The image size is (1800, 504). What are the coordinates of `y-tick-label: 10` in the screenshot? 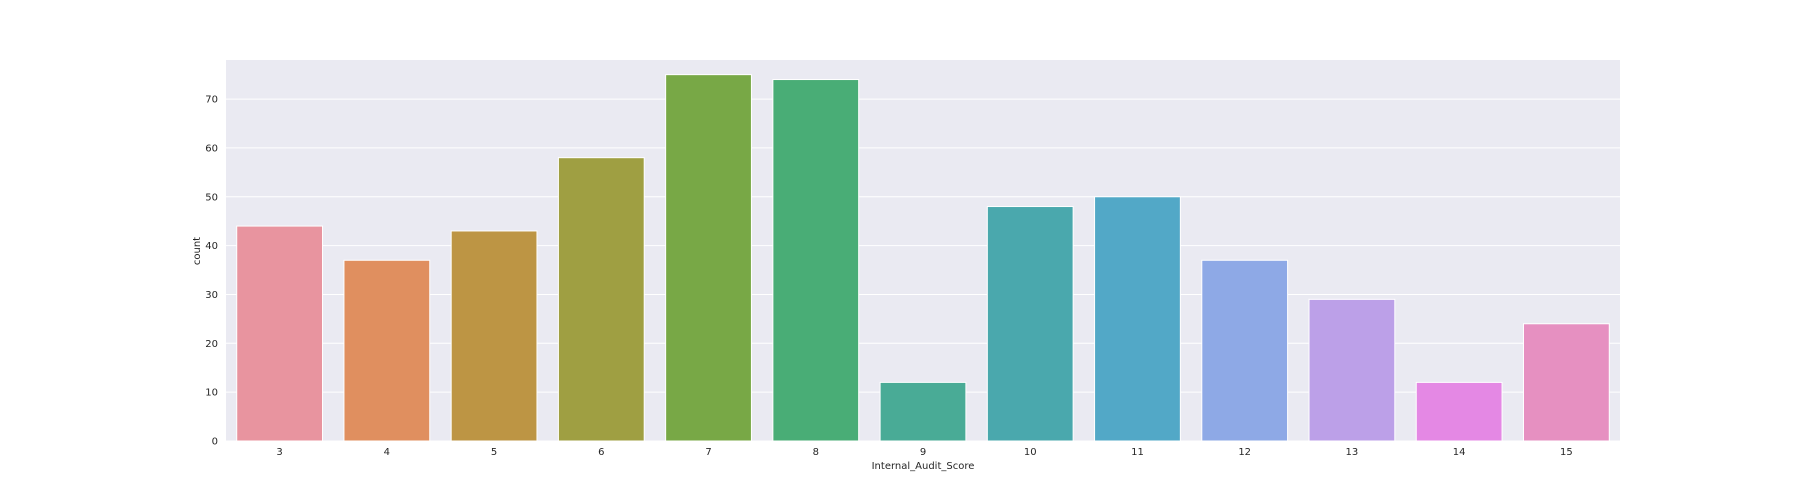 It's located at (211, 393).